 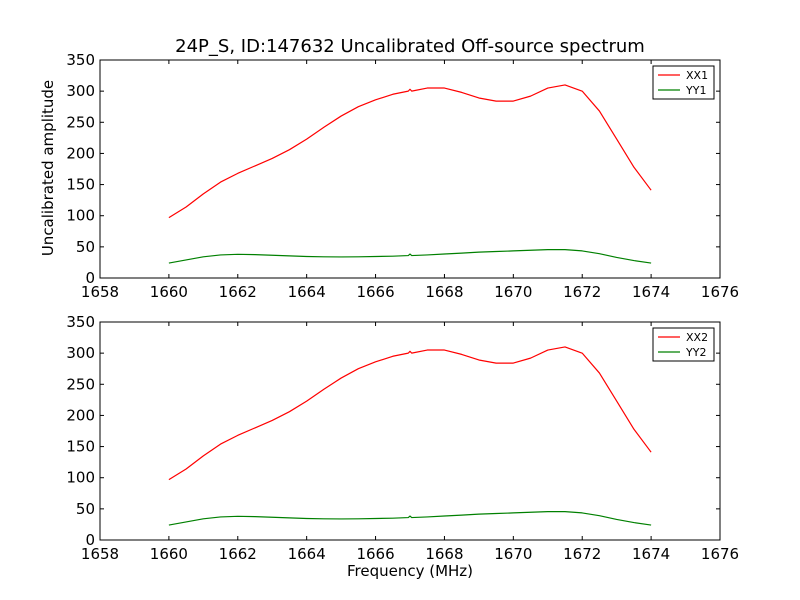 What do you see at coordinates (410, 413) in the screenshot?
I see `series-line-xx2` at bounding box center [410, 413].